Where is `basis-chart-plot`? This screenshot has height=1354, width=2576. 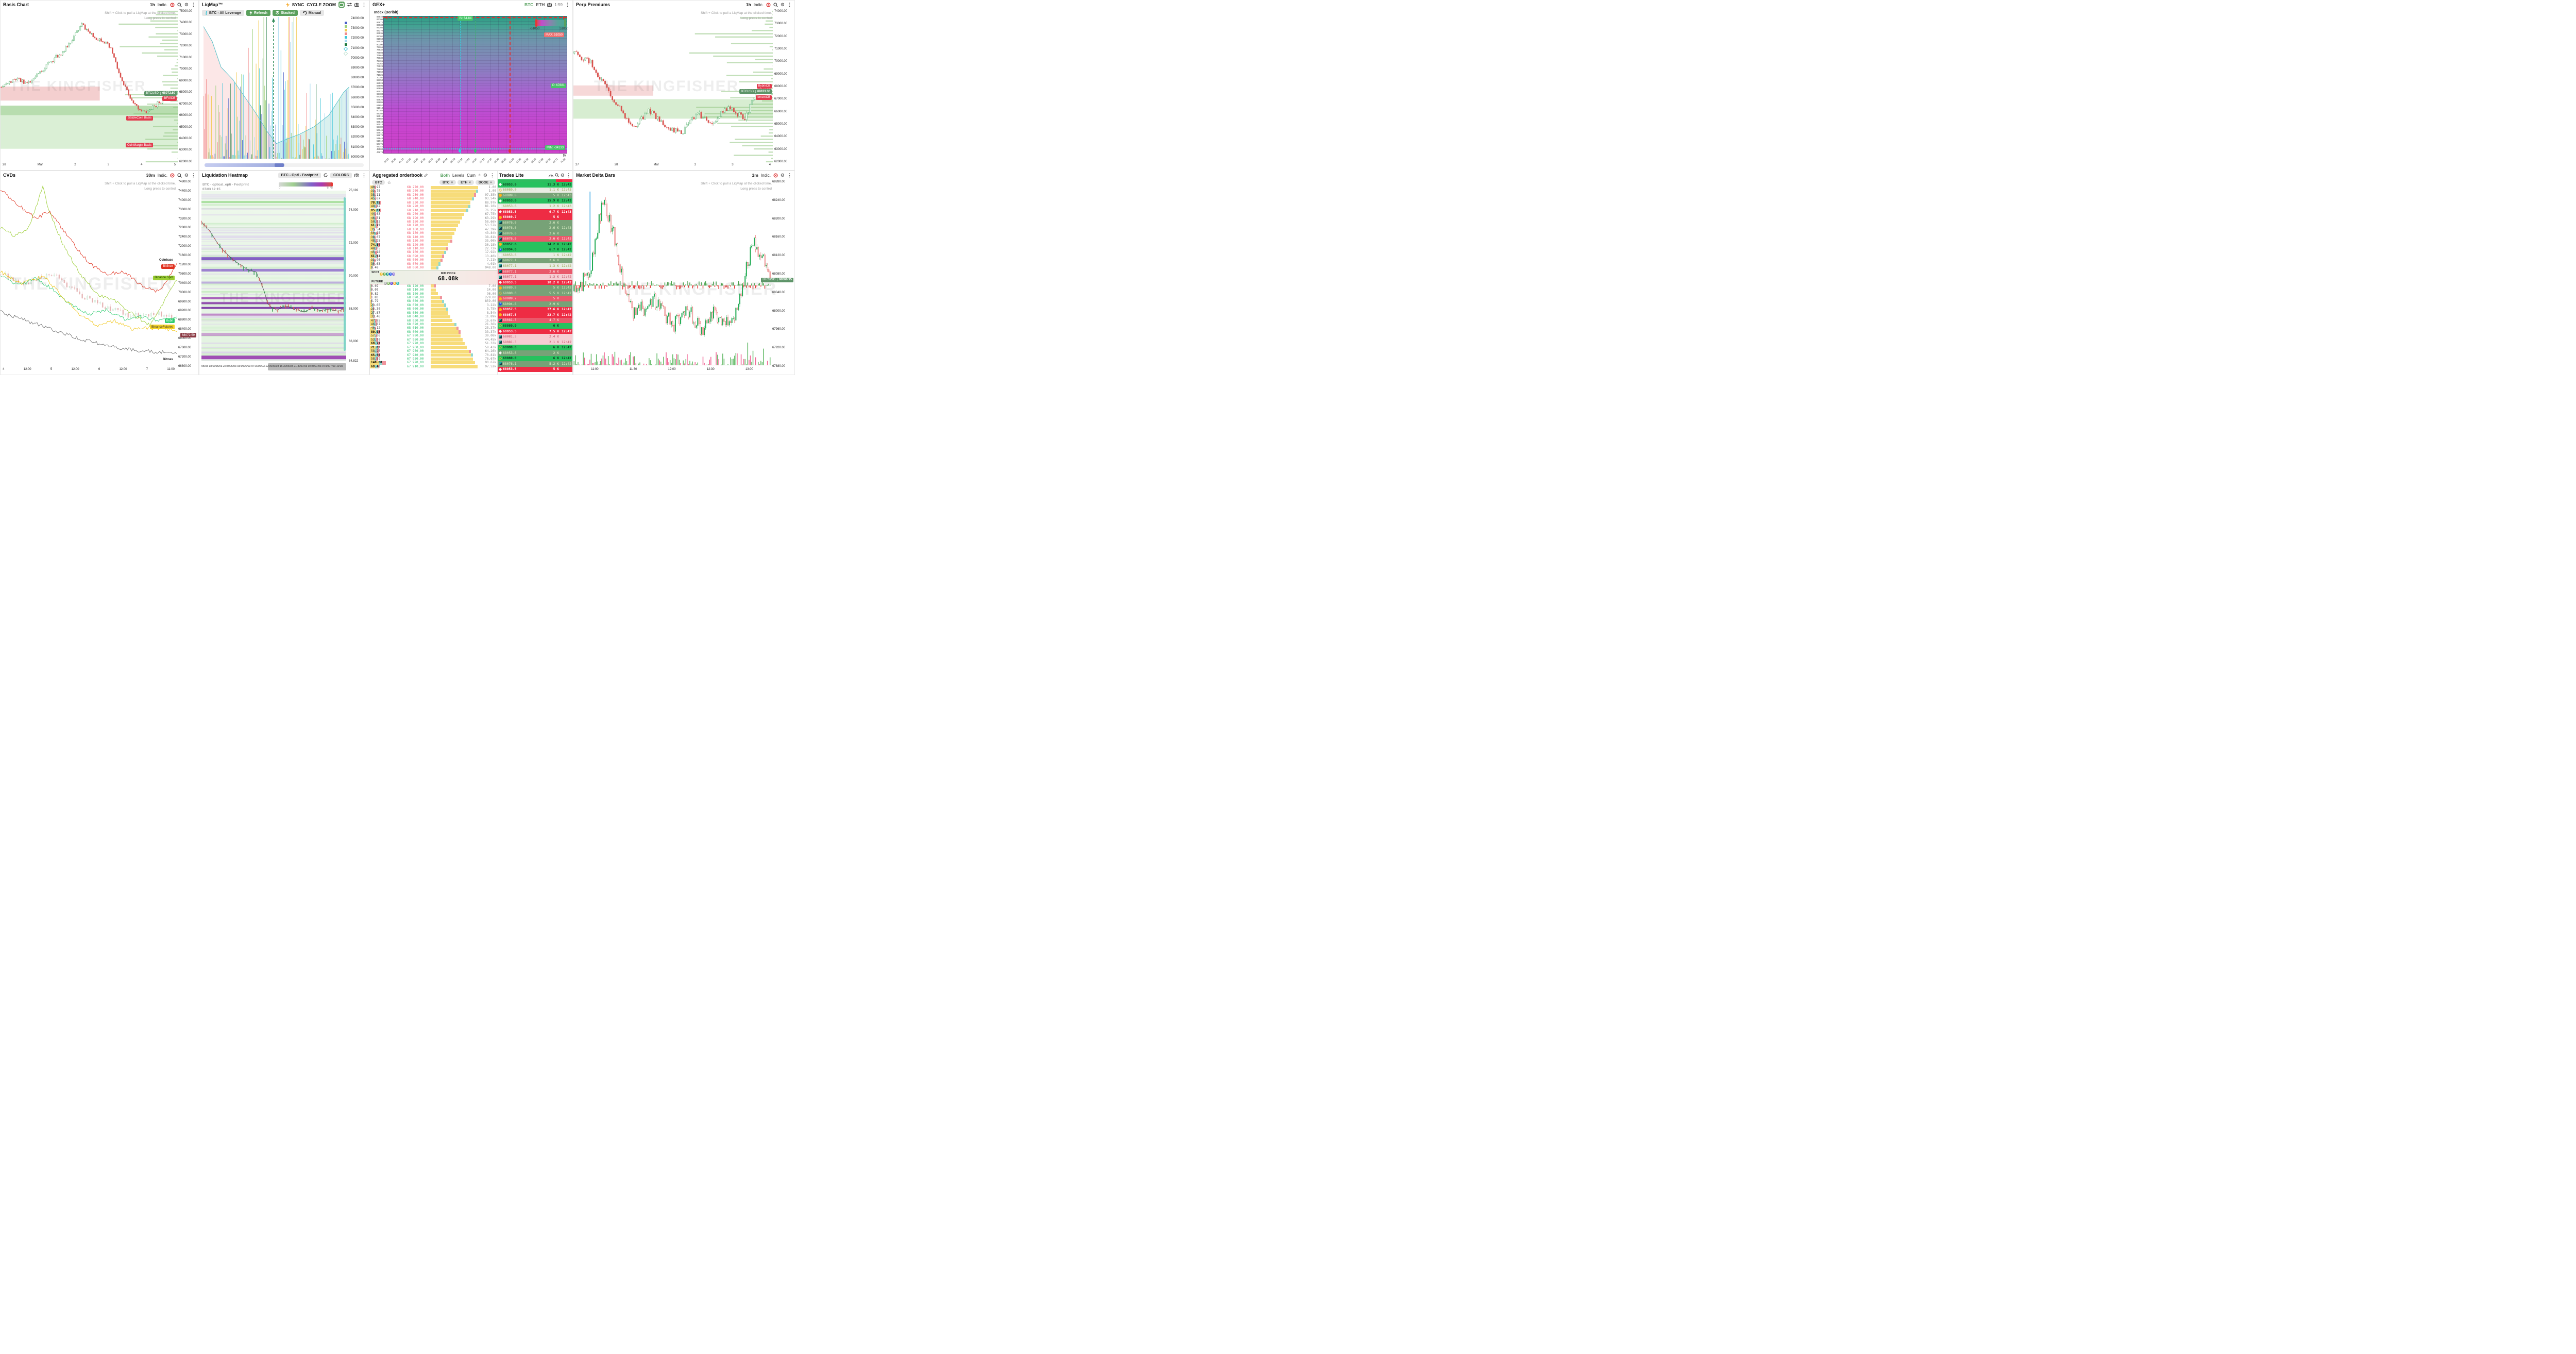
basis-chart-plot is located at coordinates (89, 86).